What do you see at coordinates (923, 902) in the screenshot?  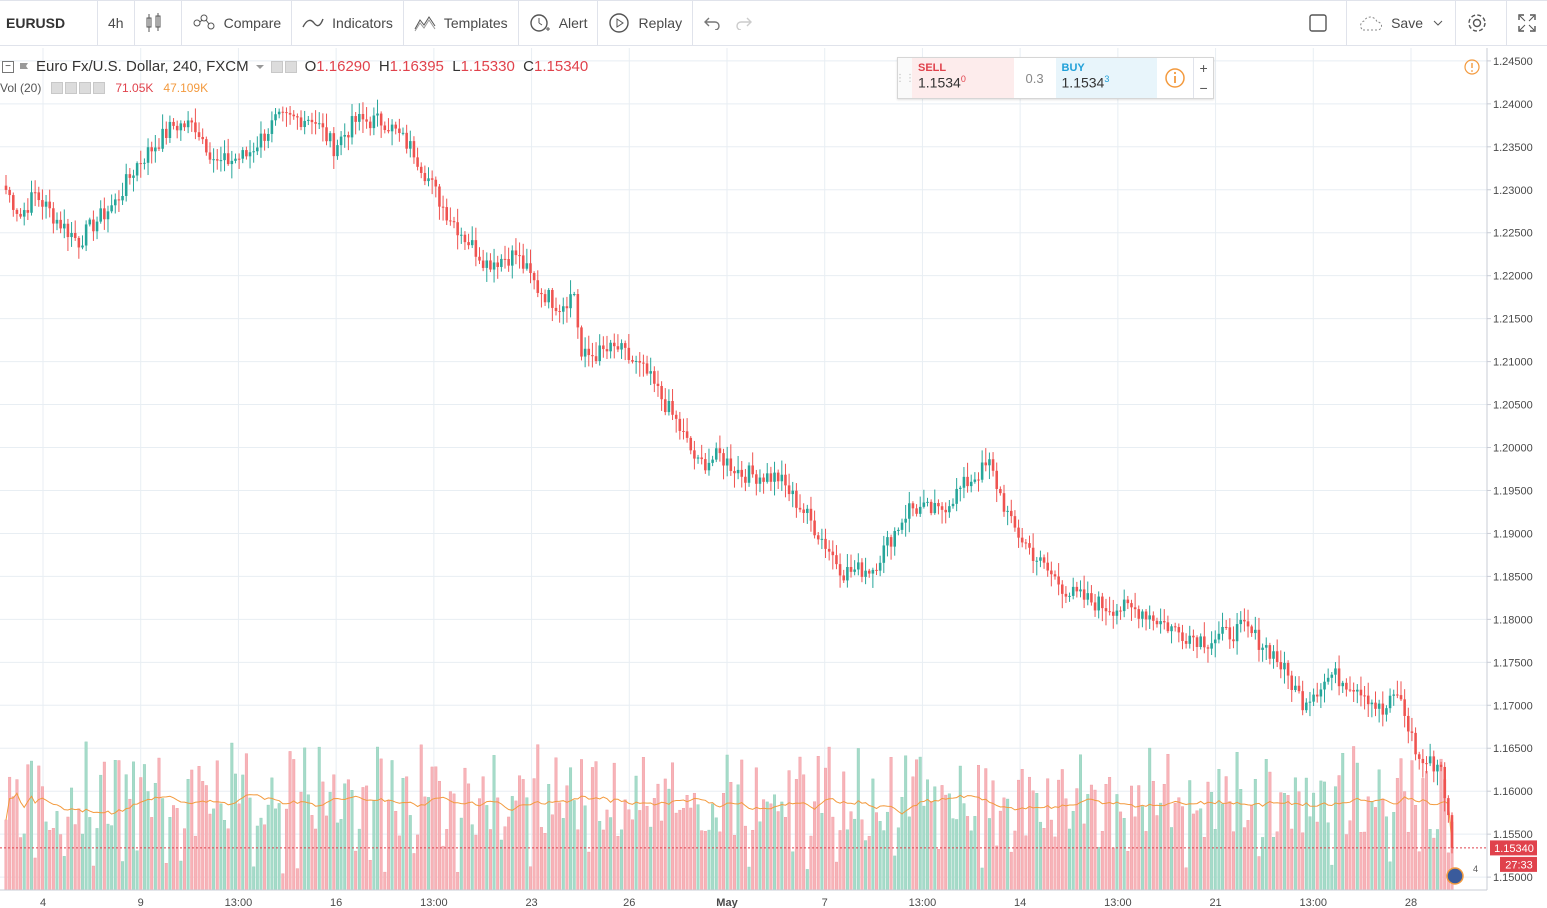 I see `time-tick-label: 13:00` at bounding box center [923, 902].